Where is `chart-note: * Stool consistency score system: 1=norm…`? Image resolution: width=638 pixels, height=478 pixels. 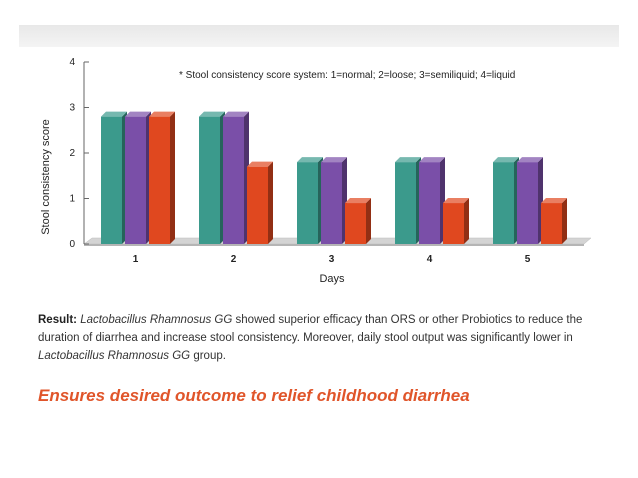
chart-note: * Stool consistency score system: 1=norm… is located at coordinates (347, 75).